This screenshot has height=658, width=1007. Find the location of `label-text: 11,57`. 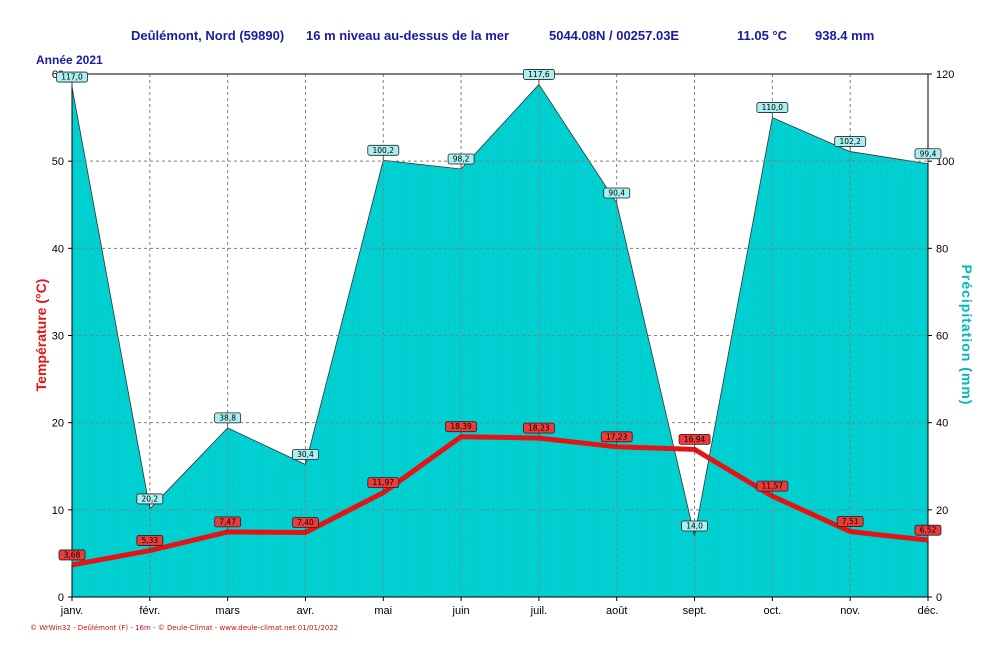

label-text: 11,57 is located at coordinates (773, 486).